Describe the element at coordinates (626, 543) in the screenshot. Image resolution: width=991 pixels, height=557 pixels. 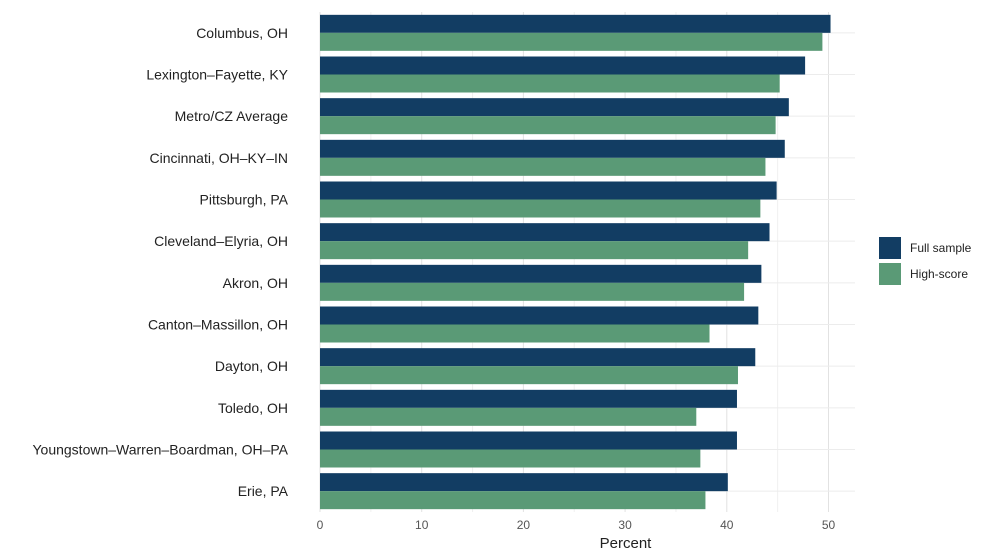
I see `x-axis-title: Percent` at that location.